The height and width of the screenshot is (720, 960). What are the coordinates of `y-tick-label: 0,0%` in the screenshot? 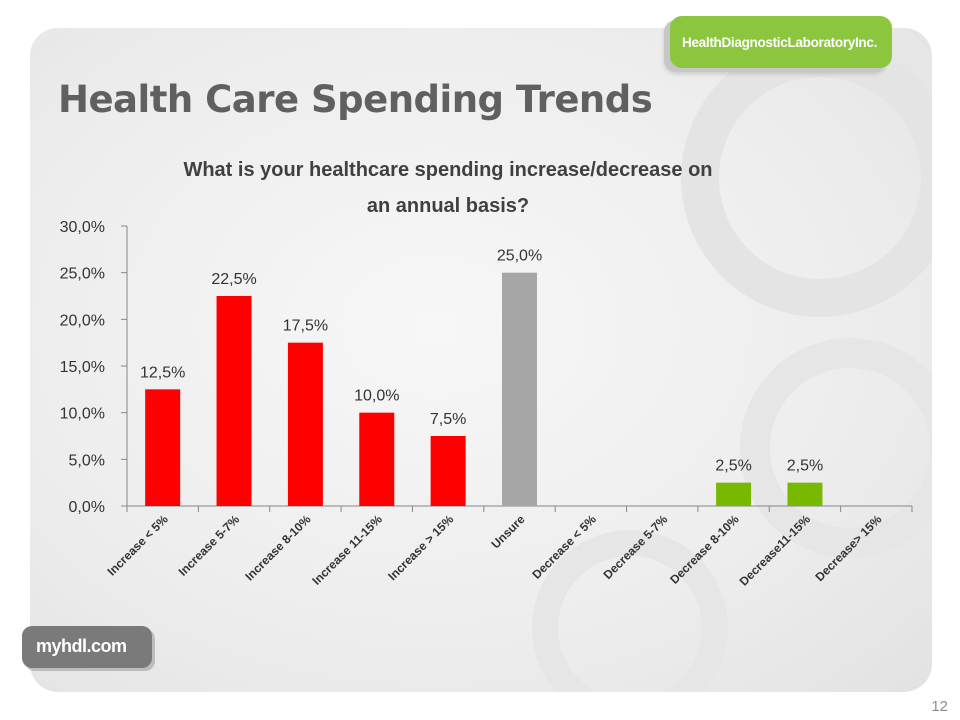 It's located at (87, 507).